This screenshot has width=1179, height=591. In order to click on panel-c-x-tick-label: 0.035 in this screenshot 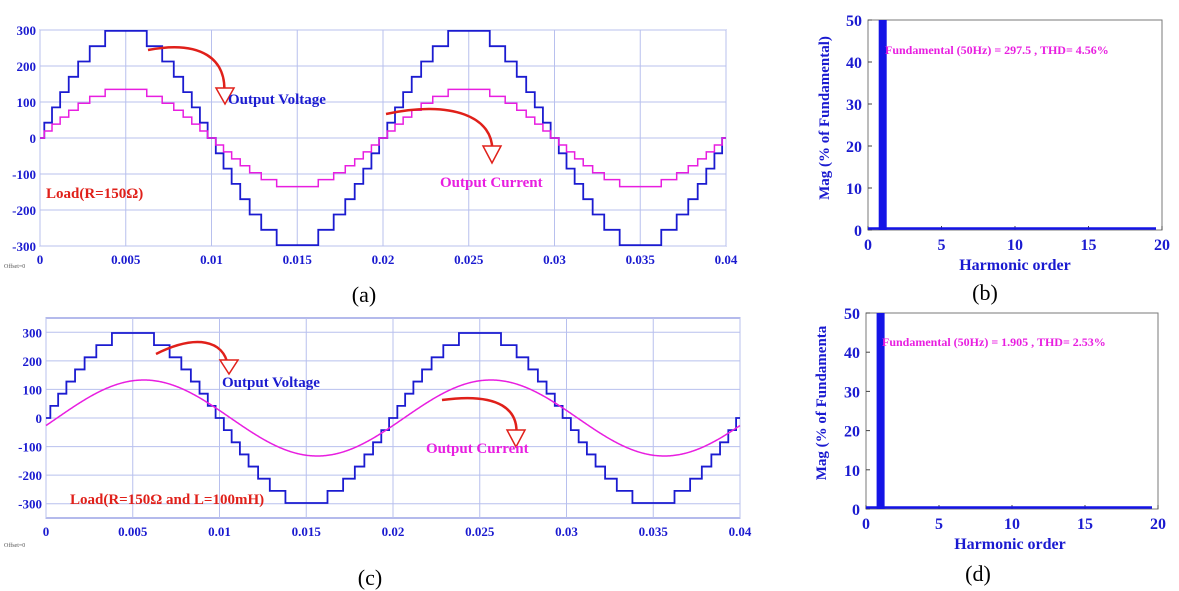, I will do `click(654, 531)`.